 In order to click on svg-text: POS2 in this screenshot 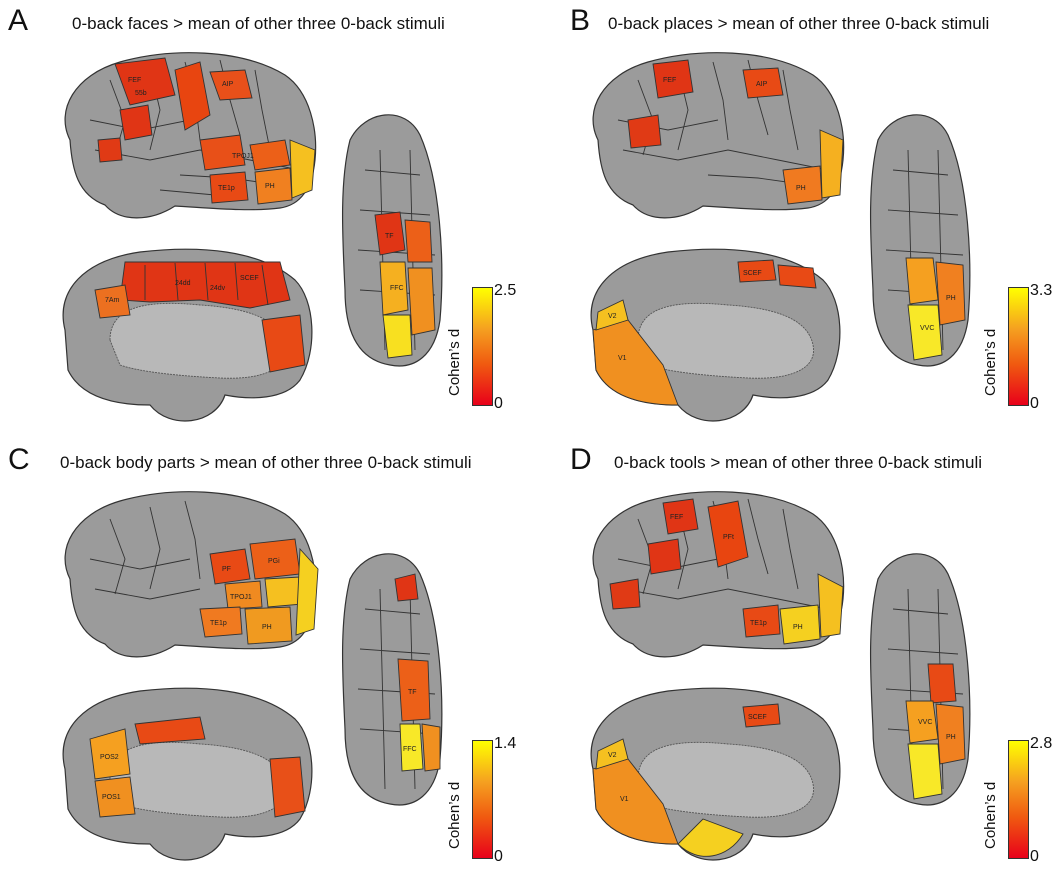, I will do `click(109, 757)`.